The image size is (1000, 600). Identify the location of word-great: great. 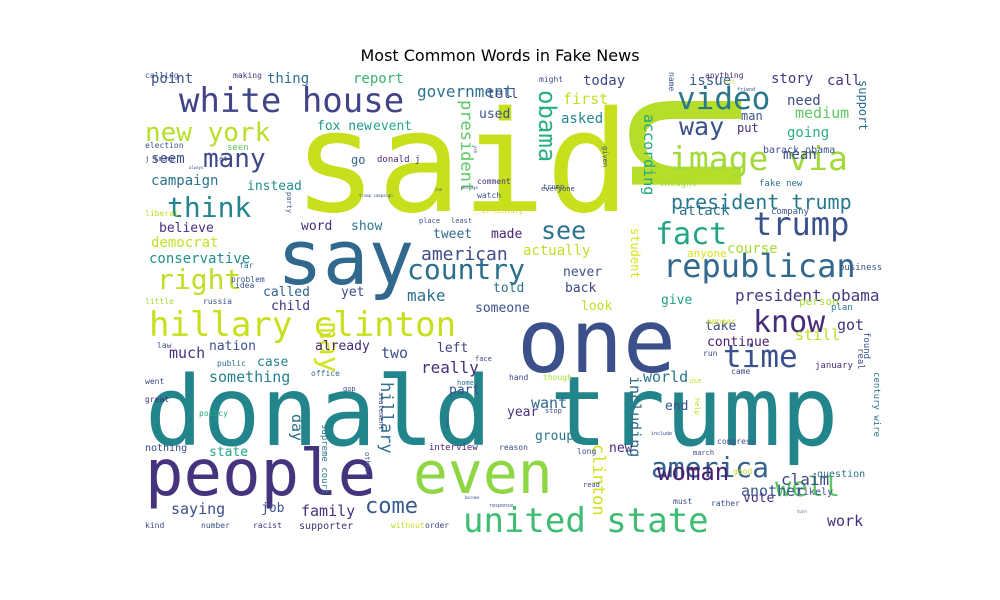
(157, 399).